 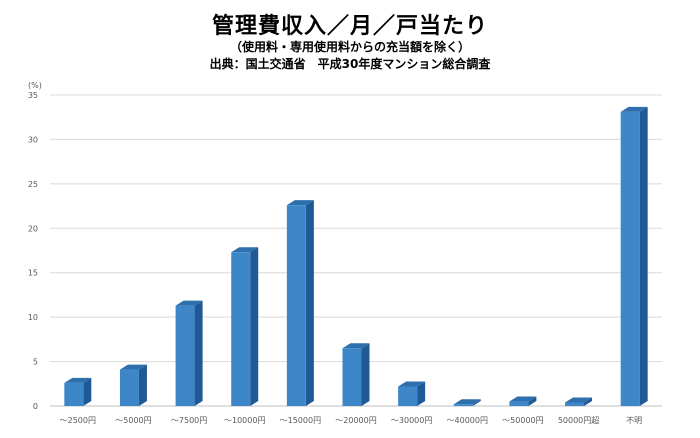 I want to click on y-tick-label: 30, so click(x=33, y=139).